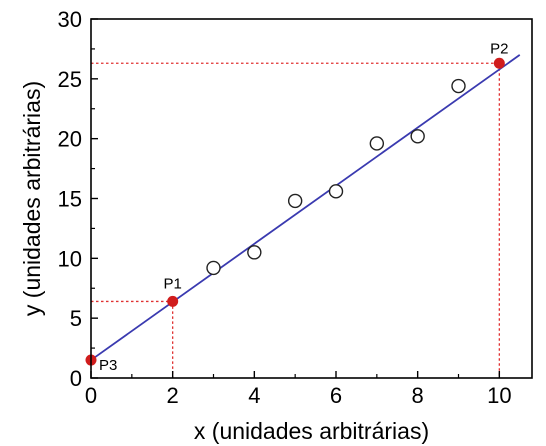 This screenshot has height=446, width=546. Describe the element at coordinates (499, 395) in the screenshot. I see `x-tick-label: 10` at that location.